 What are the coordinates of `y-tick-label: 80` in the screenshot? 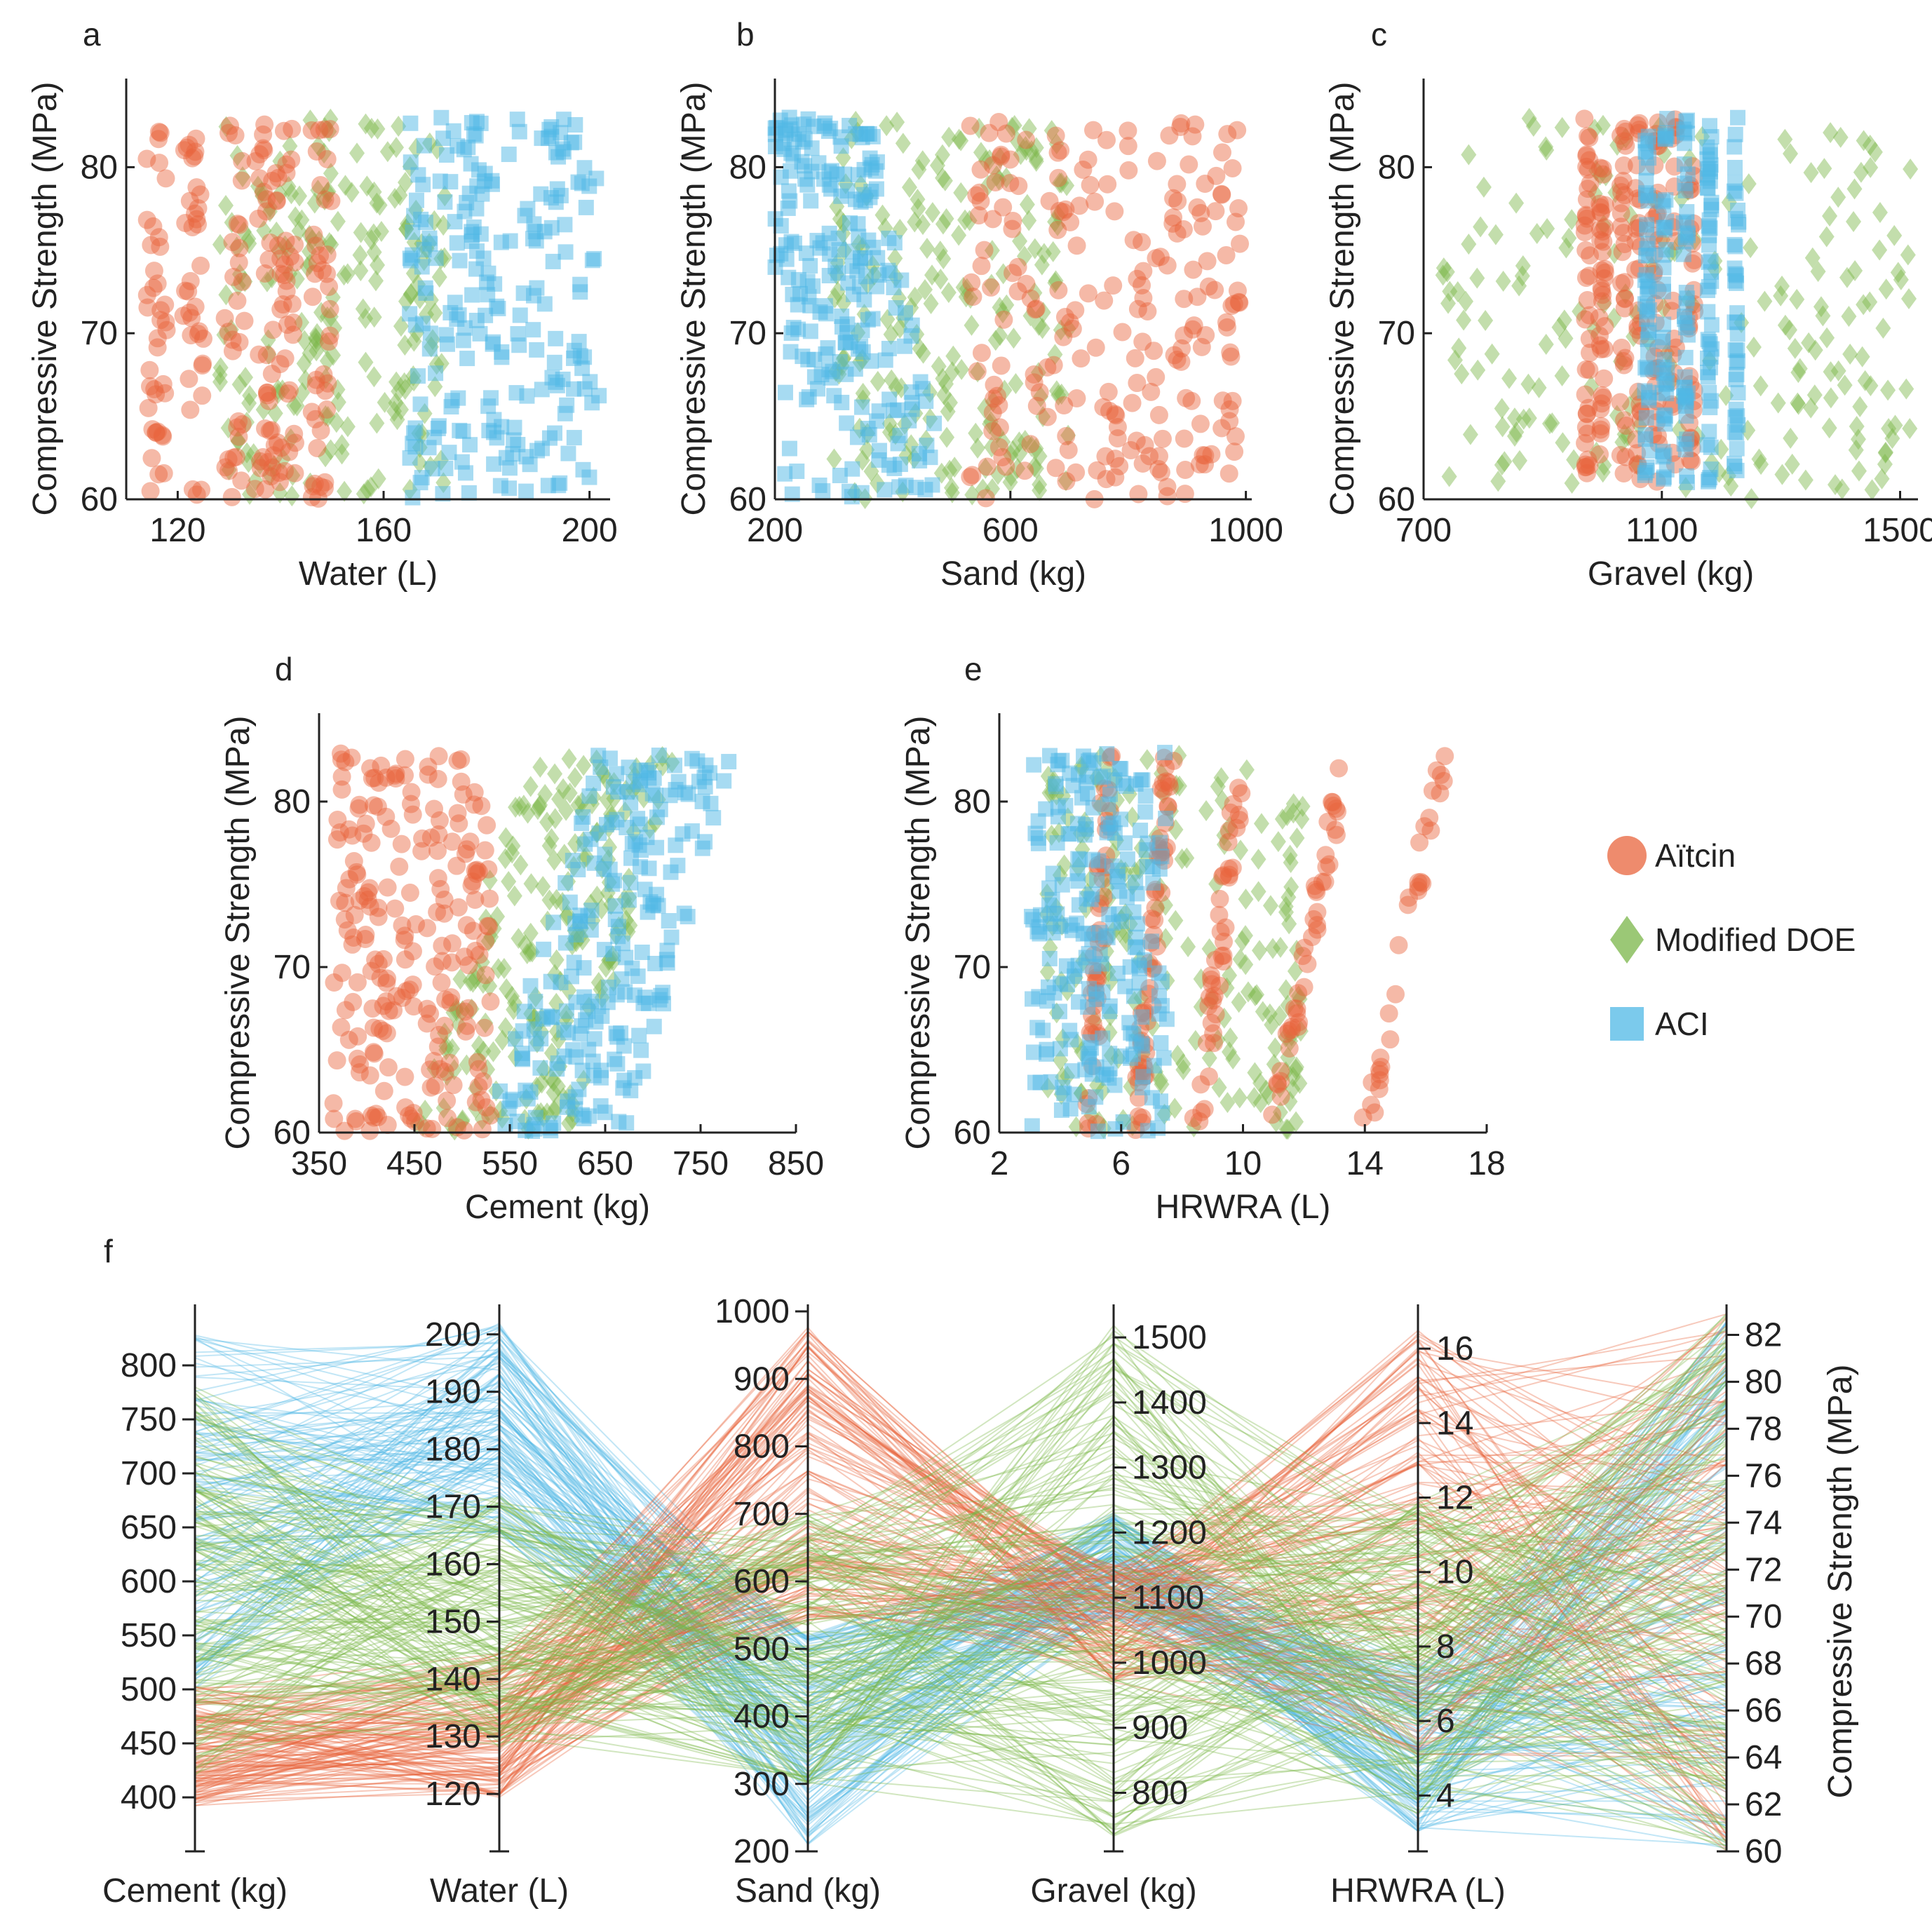 It's located at (747, 167).